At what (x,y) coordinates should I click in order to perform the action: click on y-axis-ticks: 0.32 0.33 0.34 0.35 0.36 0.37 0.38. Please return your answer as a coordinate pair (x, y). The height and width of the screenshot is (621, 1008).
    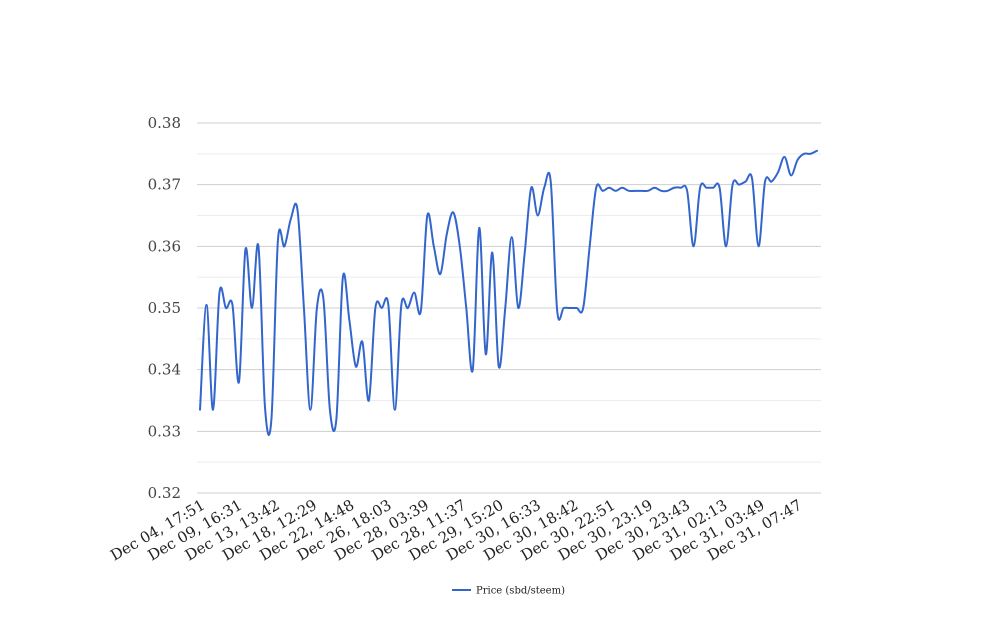
    Looking at the image, I should click on (164, 308).